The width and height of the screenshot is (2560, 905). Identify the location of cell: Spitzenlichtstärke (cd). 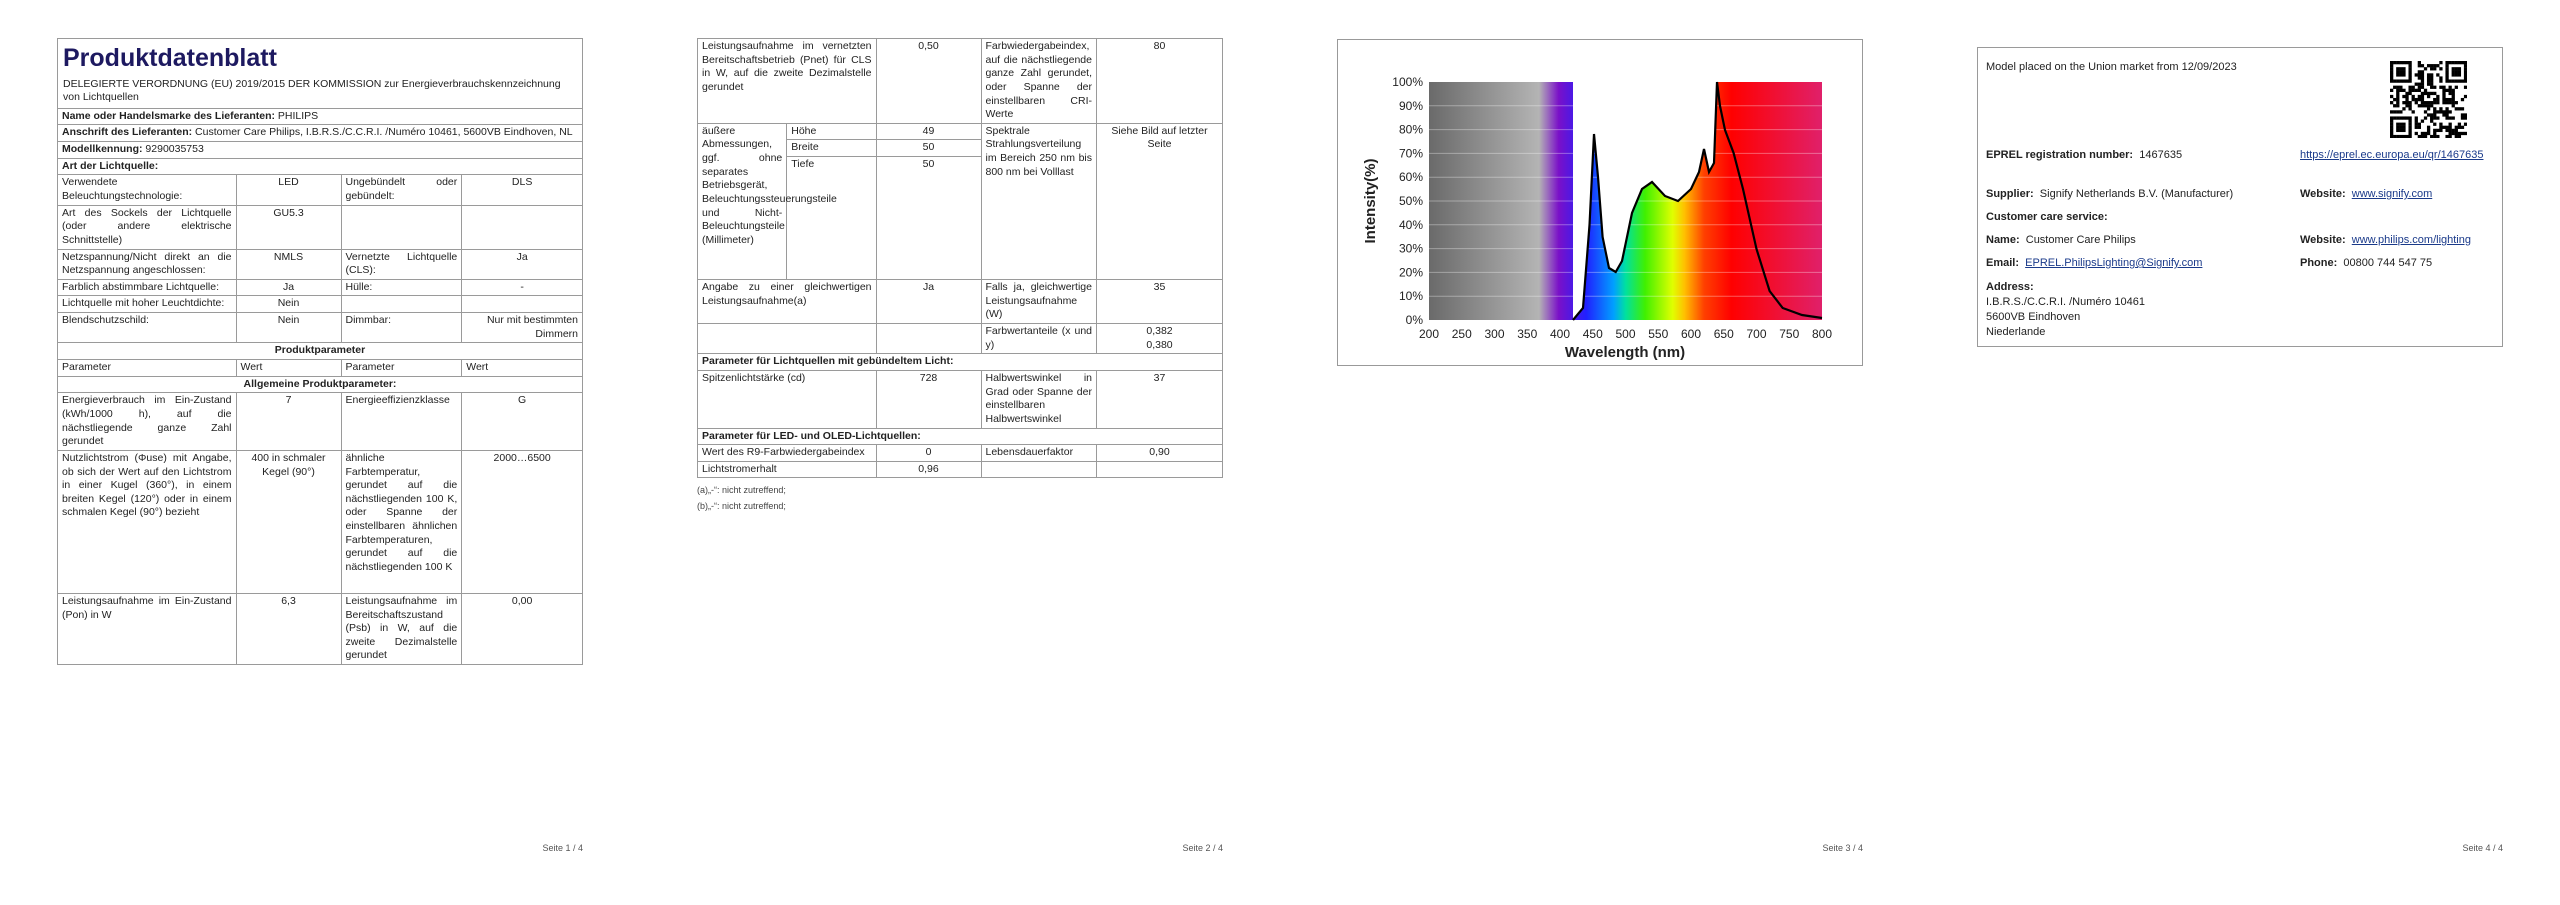
(787, 399).